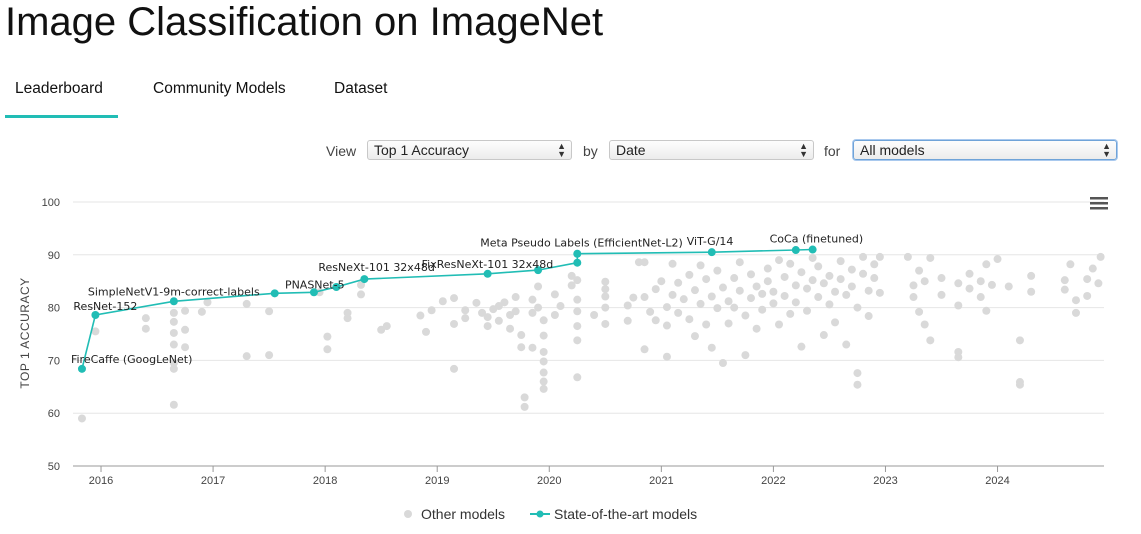  What do you see at coordinates (463, 514) in the screenshot?
I see `legend-label-other-models: Other models` at bounding box center [463, 514].